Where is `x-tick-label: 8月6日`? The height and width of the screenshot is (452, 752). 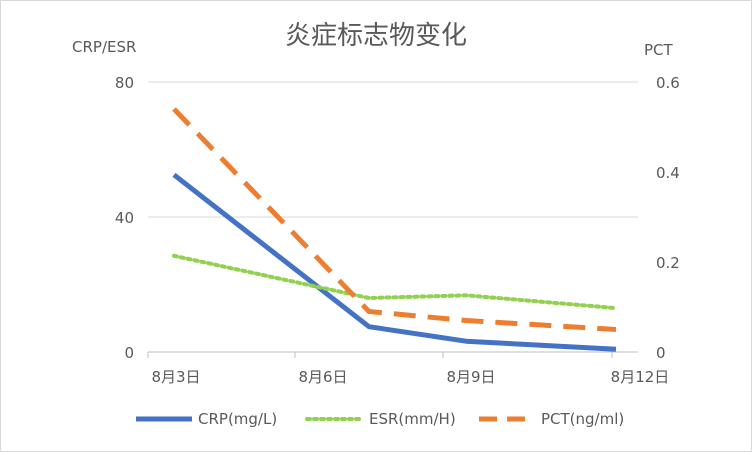 x-tick-label: 8月6日 is located at coordinates (322, 377).